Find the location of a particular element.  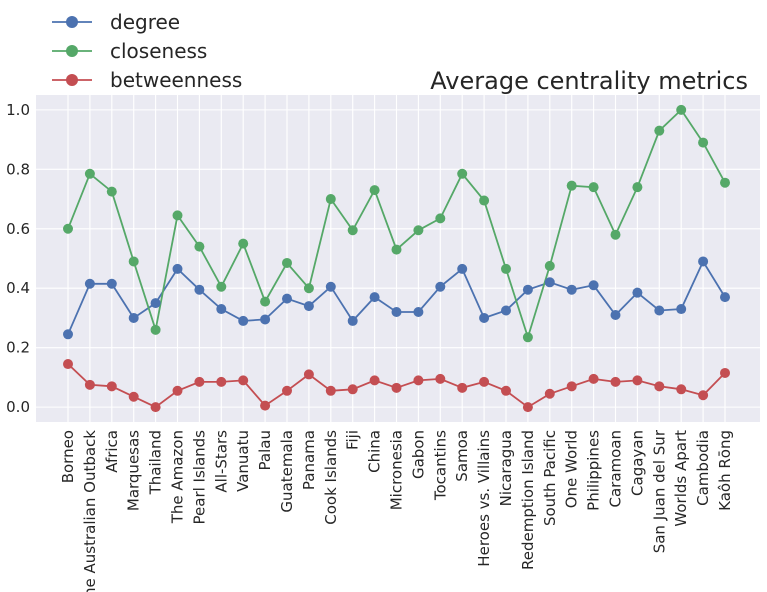

x-tick-label: Borneo is located at coordinates (68, 456).